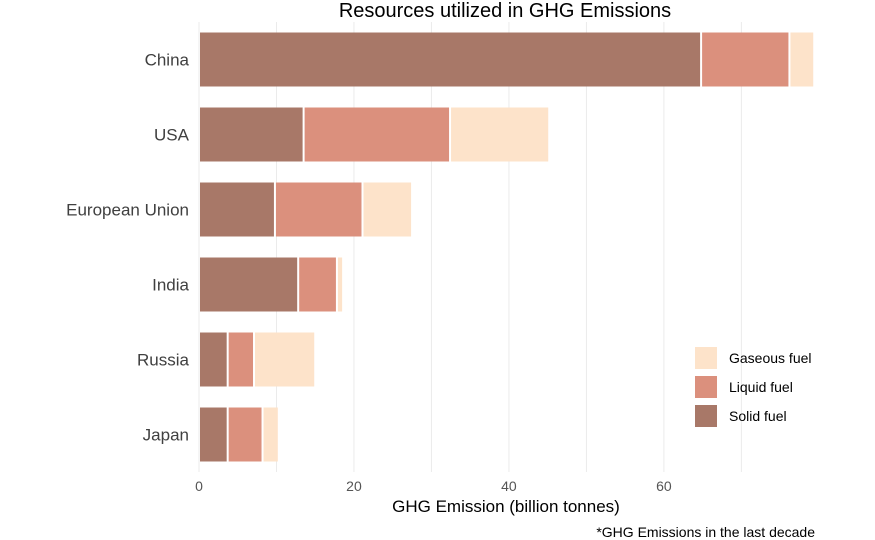 The image size is (875, 540). What do you see at coordinates (705, 532) in the screenshot?
I see `caption: *GHG Emissions in the last decade` at bounding box center [705, 532].